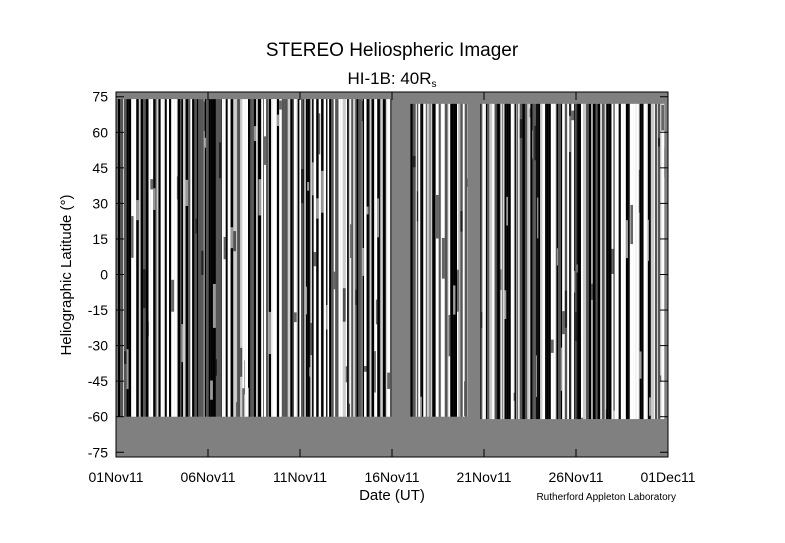 The image size is (785, 543). What do you see at coordinates (575, 477) in the screenshot?
I see `x-tick-label: 26Nov11` at bounding box center [575, 477].